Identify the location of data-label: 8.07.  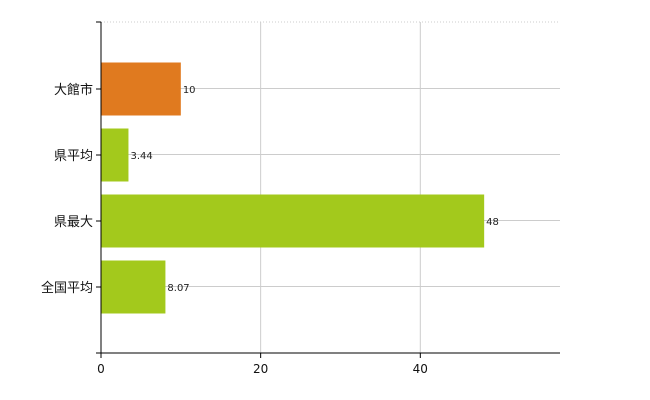
(178, 288).